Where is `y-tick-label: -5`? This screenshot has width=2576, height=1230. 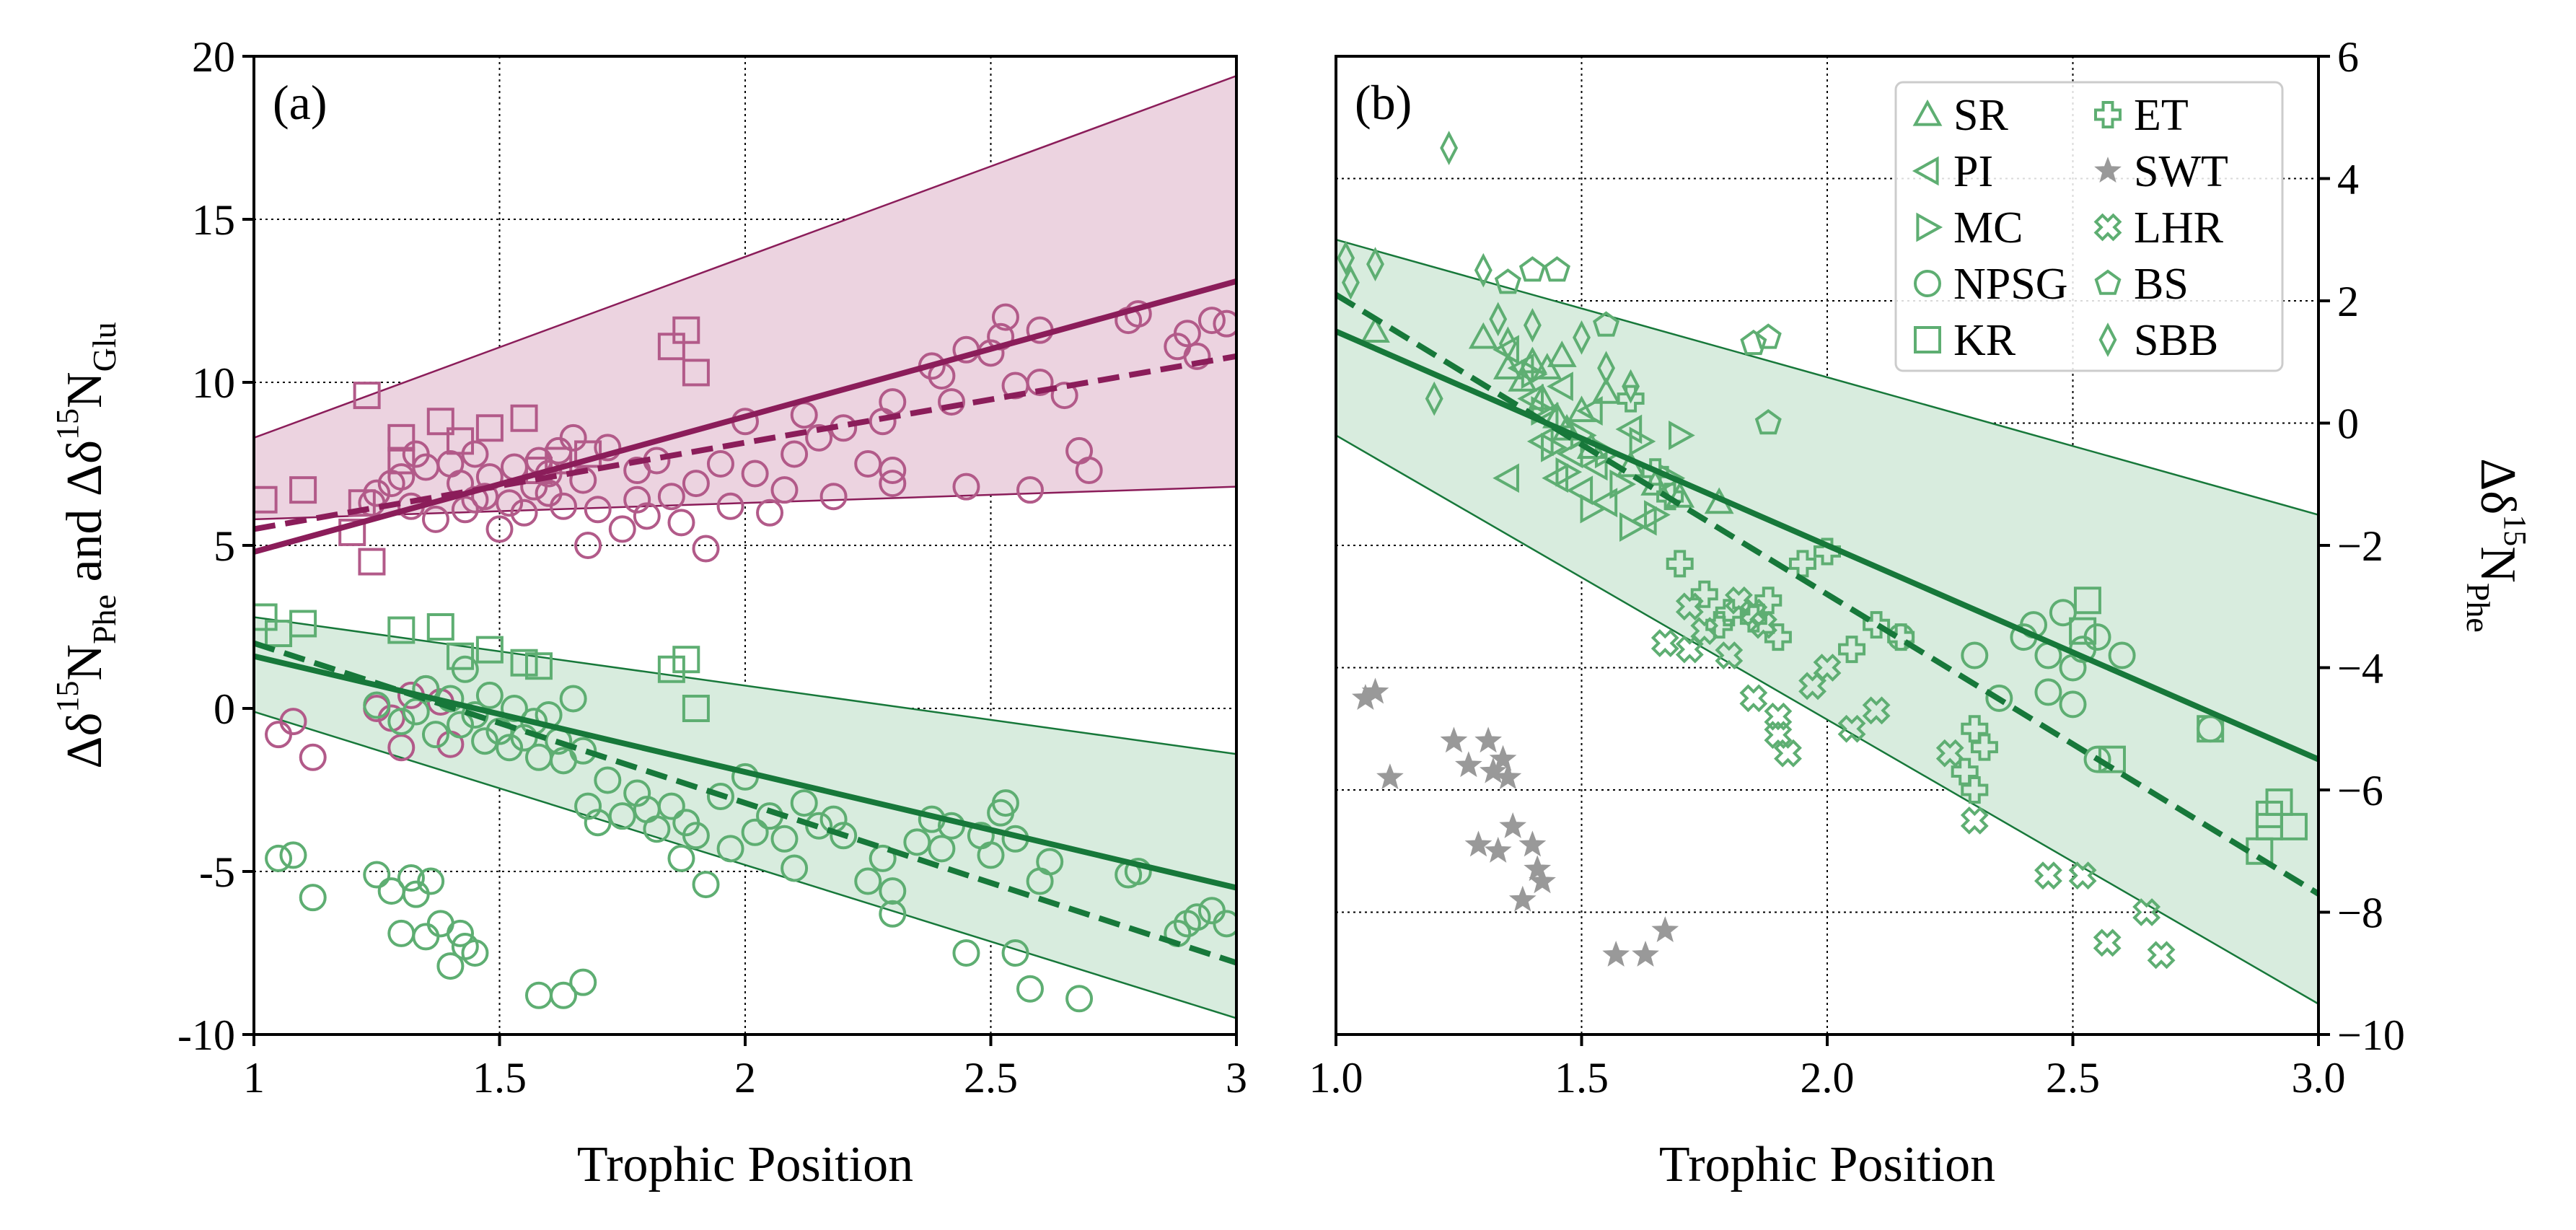 y-tick-label: -5 is located at coordinates (217, 872).